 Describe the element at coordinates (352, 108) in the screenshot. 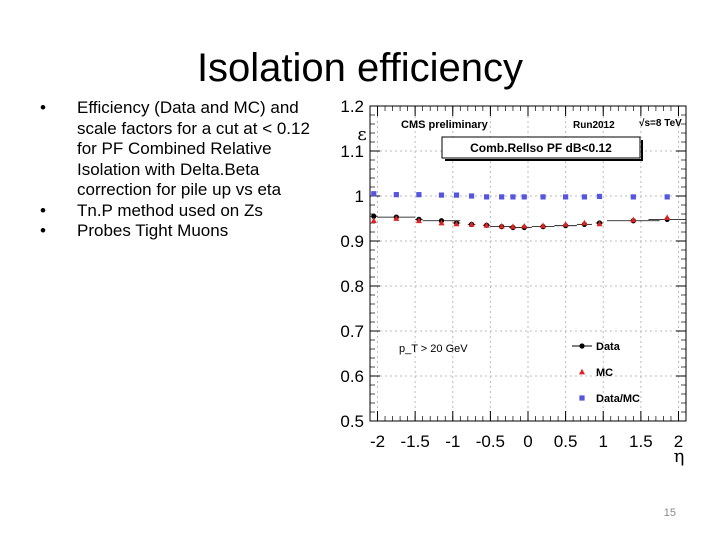

I see `y-tick-label: 1.2` at that location.